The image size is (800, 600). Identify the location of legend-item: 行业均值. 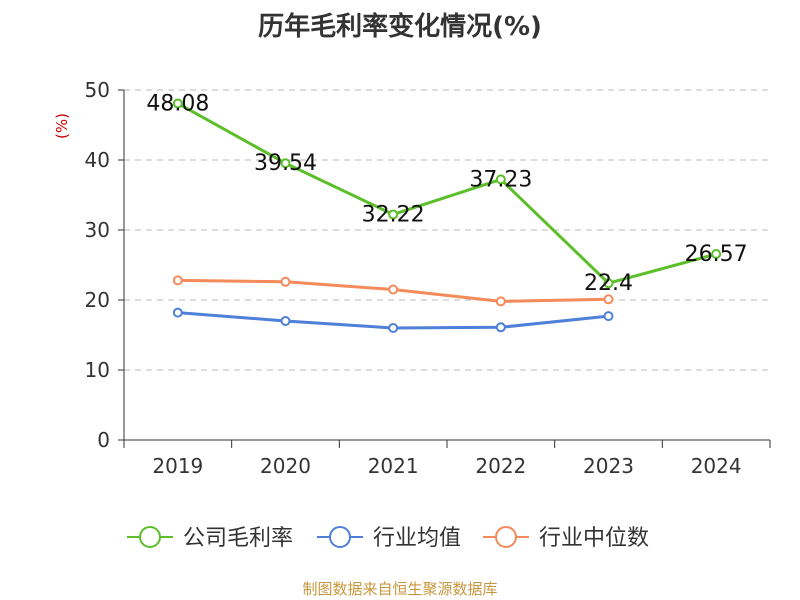
(389, 538).